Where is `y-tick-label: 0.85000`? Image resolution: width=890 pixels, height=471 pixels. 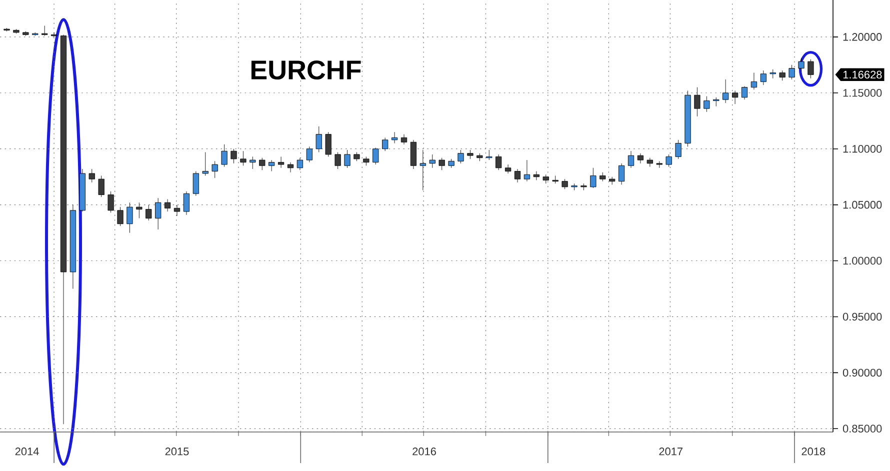 y-tick-label: 0.85000 is located at coordinates (862, 428).